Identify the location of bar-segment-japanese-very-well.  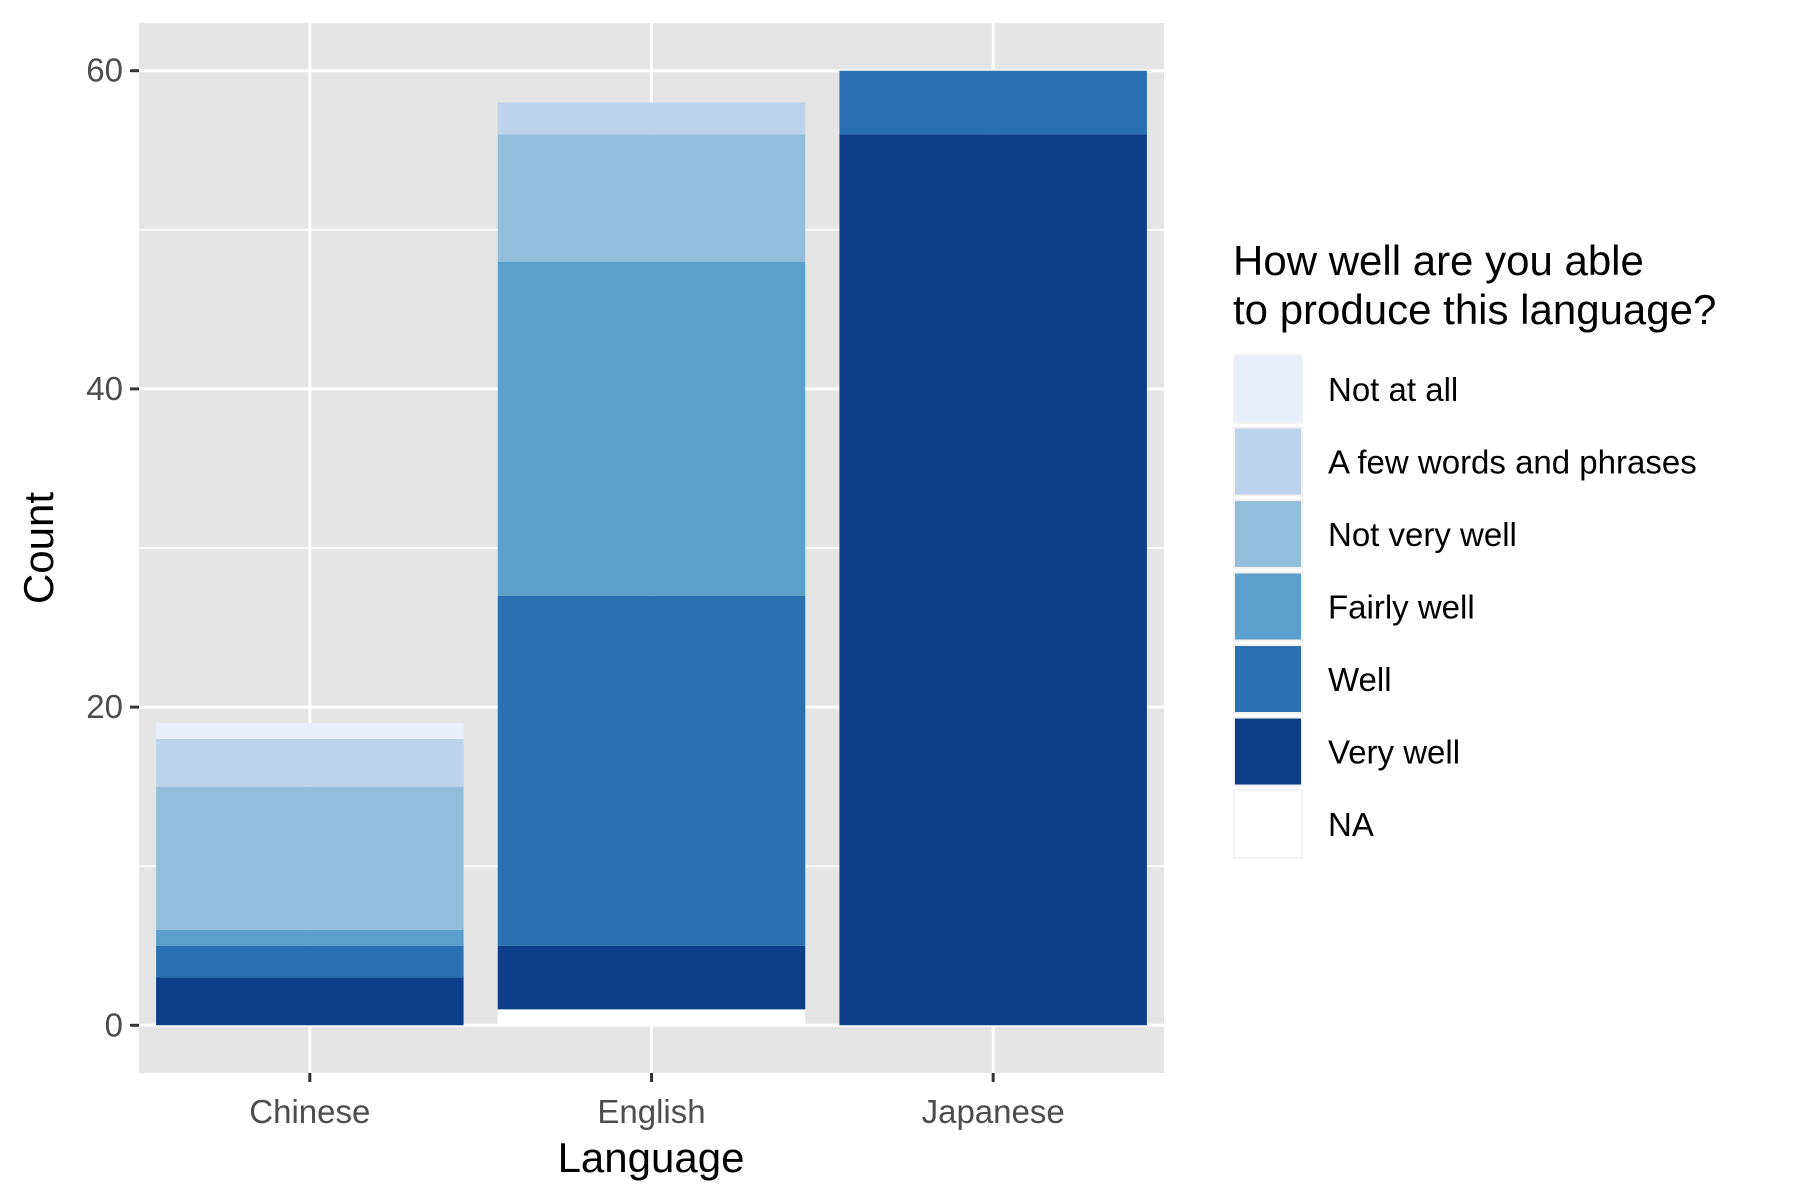
(993, 580).